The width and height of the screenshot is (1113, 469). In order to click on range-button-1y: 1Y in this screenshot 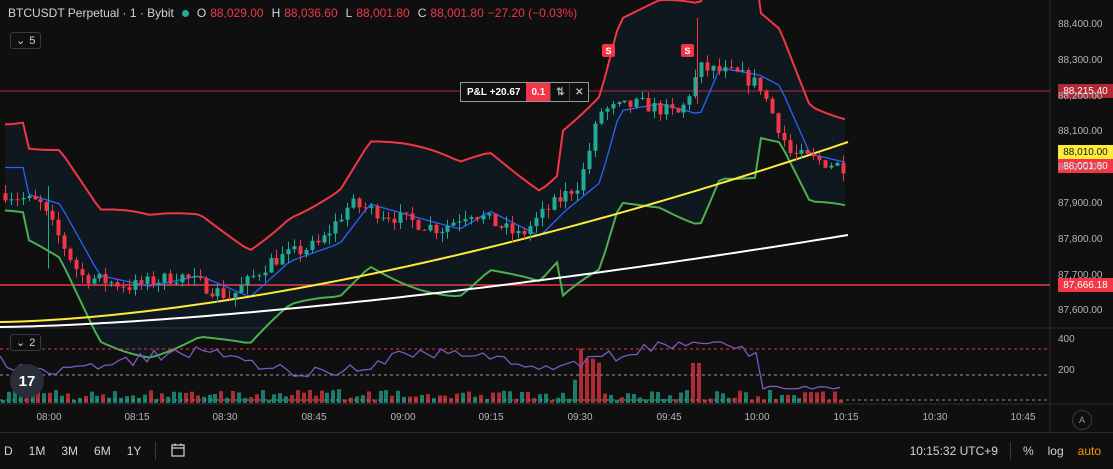, I will do `click(134, 451)`.